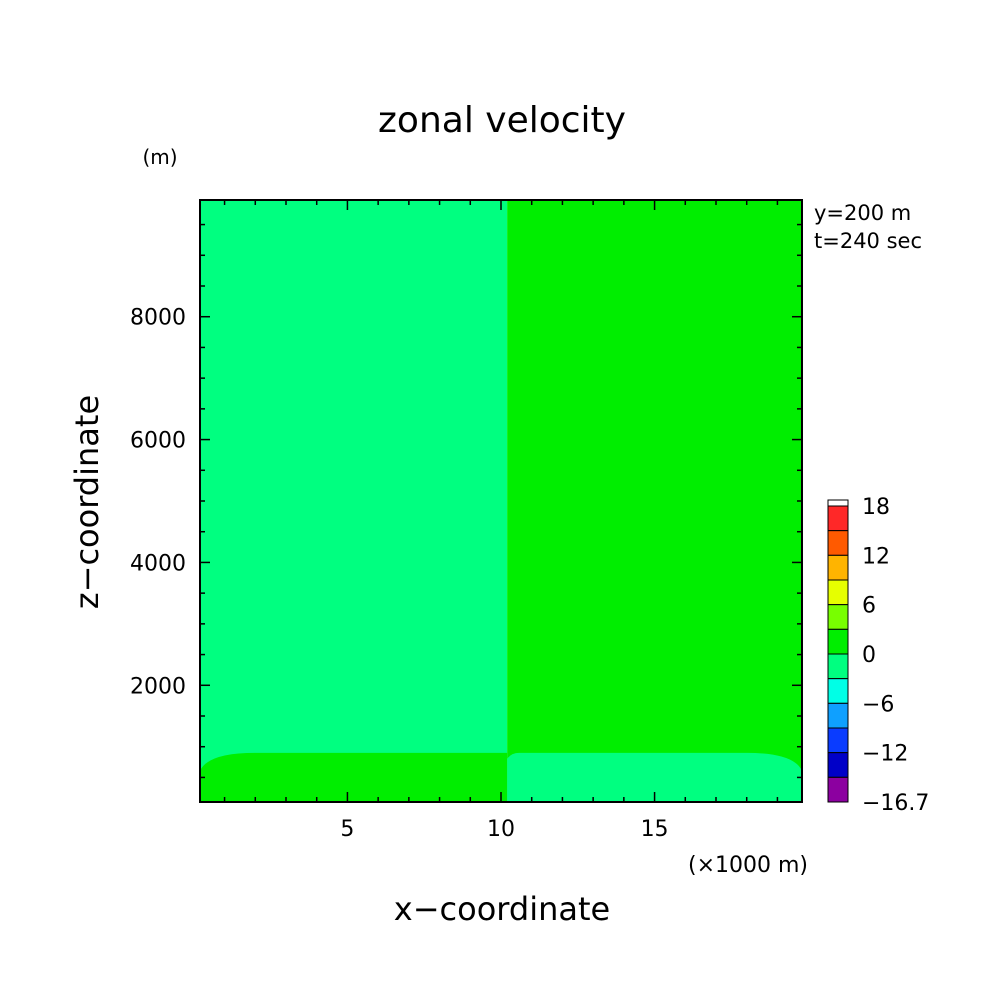  I want to click on colorbar-tick-label: −12, so click(885, 754).